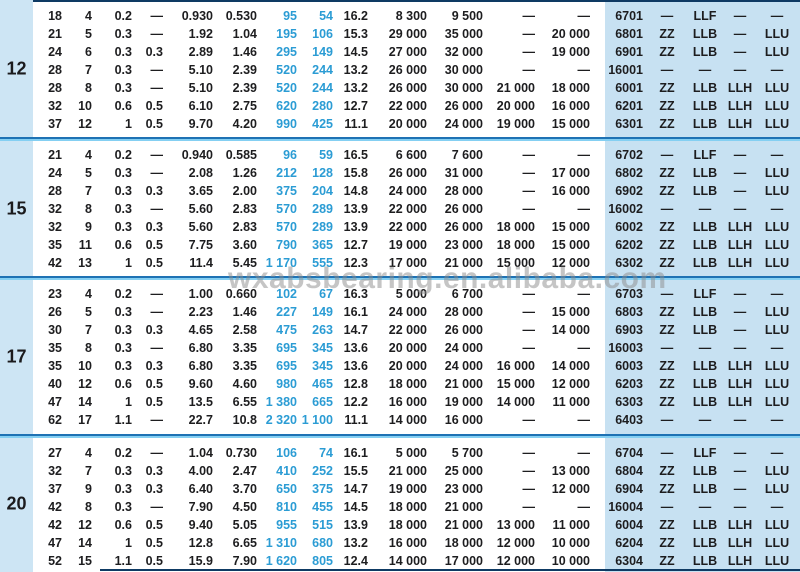  What do you see at coordinates (450, 570) in the screenshot?
I see `bottom-border-line` at bounding box center [450, 570].